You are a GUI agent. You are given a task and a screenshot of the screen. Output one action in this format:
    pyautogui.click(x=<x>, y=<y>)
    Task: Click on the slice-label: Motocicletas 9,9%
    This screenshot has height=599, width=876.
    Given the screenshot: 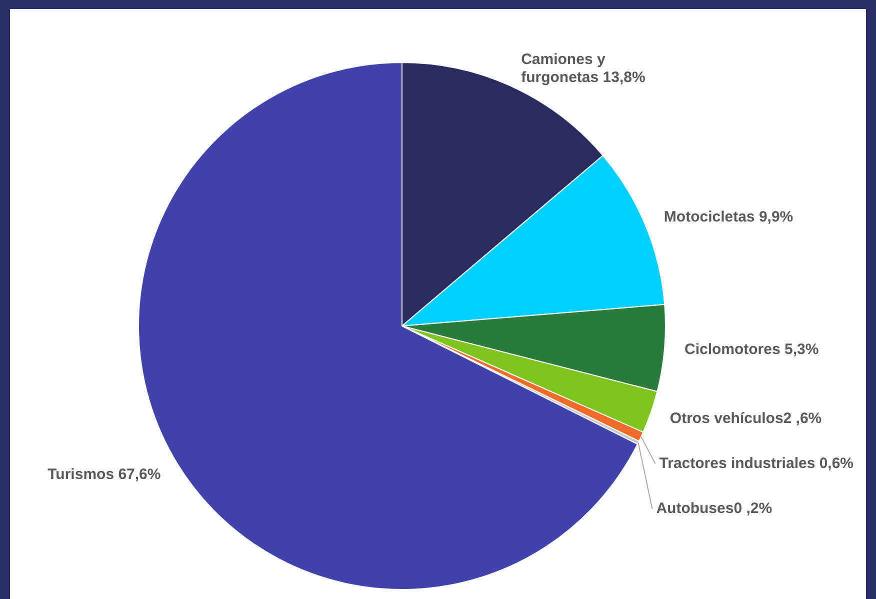 What is the action you would take?
    pyautogui.click(x=729, y=217)
    